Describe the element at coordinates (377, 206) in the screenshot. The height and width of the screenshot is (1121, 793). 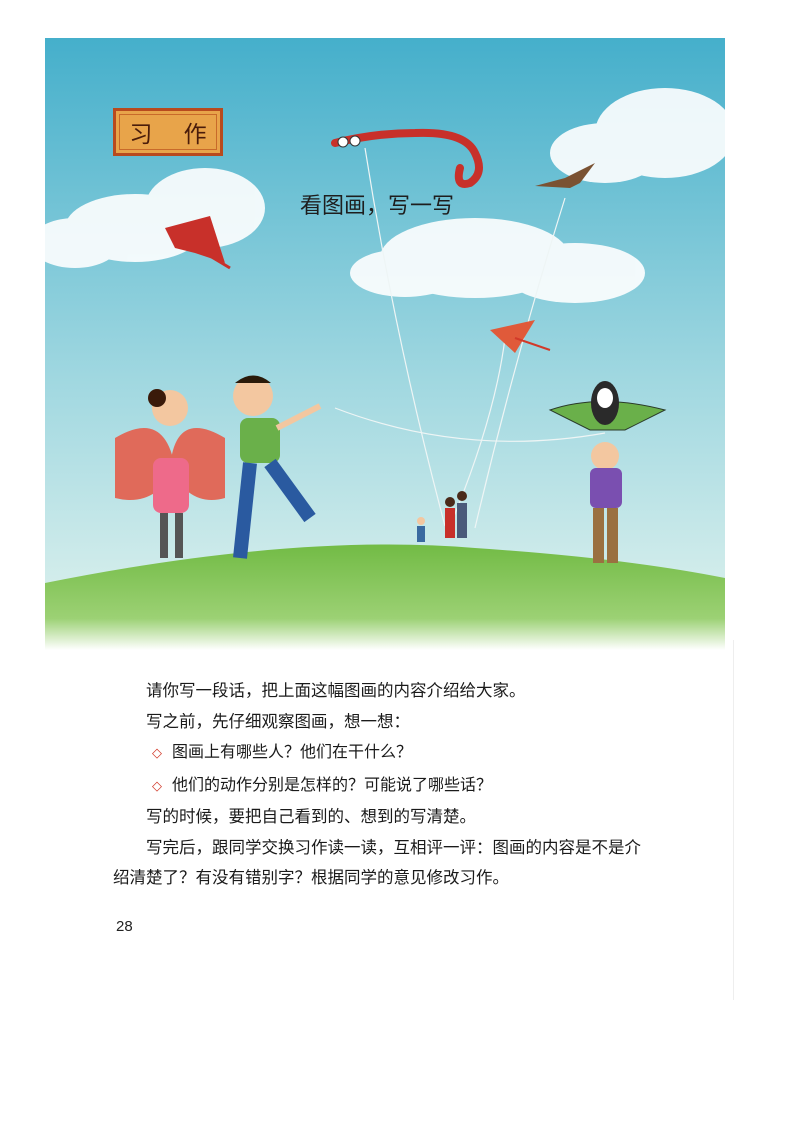
I see `picture-title: 看图画，写一写` at that location.